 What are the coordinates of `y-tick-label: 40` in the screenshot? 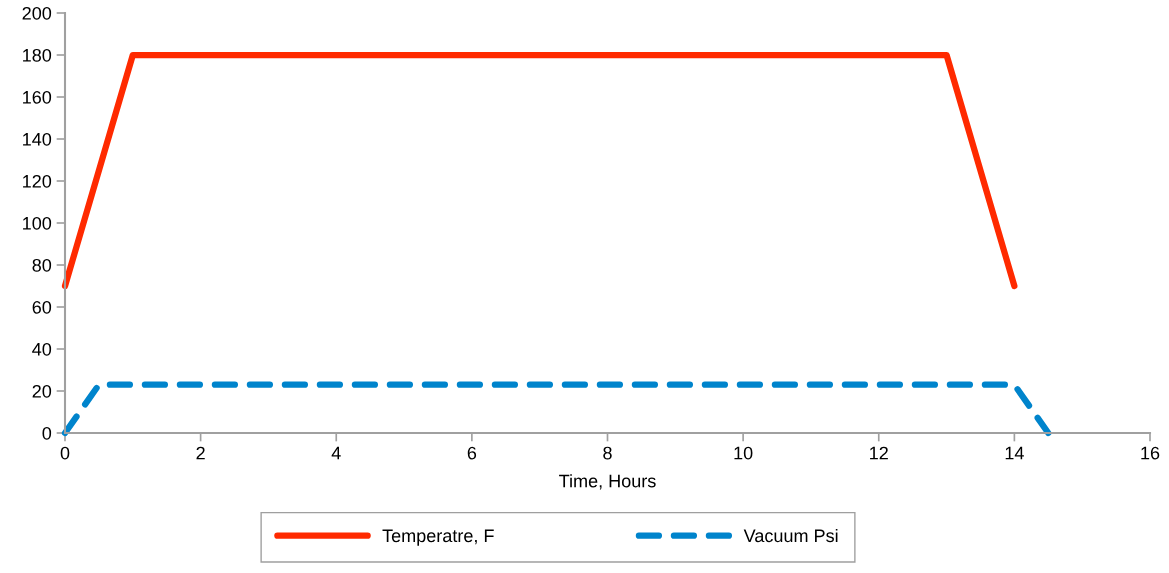 It's located at (42, 349).